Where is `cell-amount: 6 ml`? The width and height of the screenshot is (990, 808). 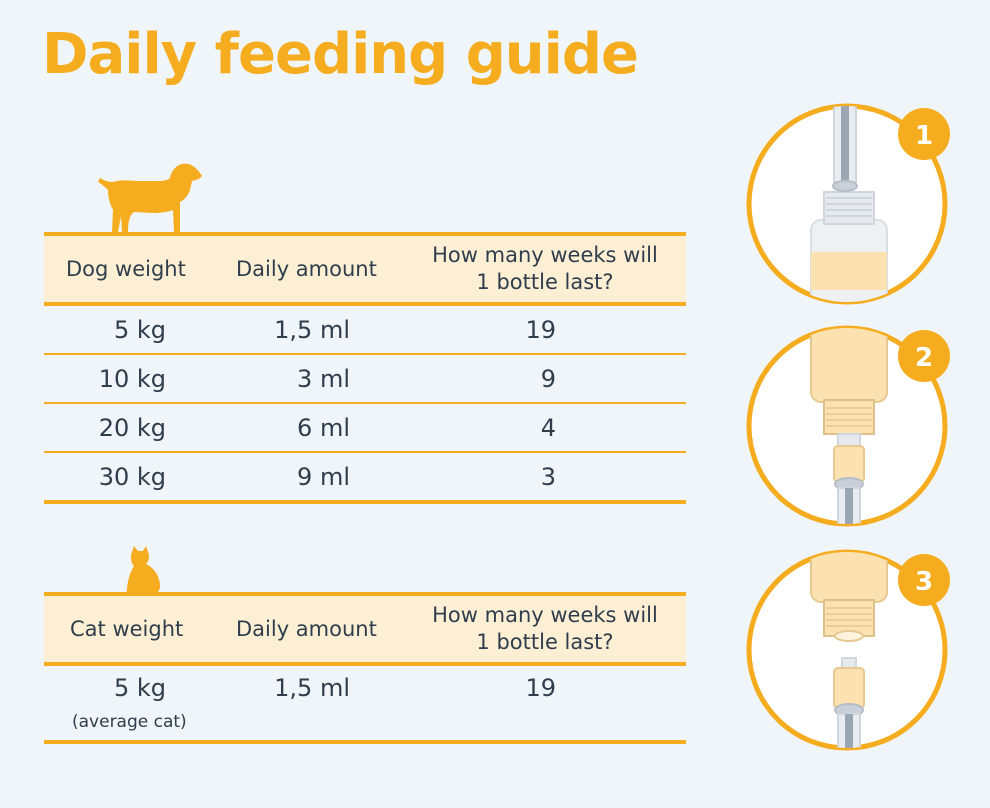 cell-amount: 6 ml is located at coordinates (323, 427).